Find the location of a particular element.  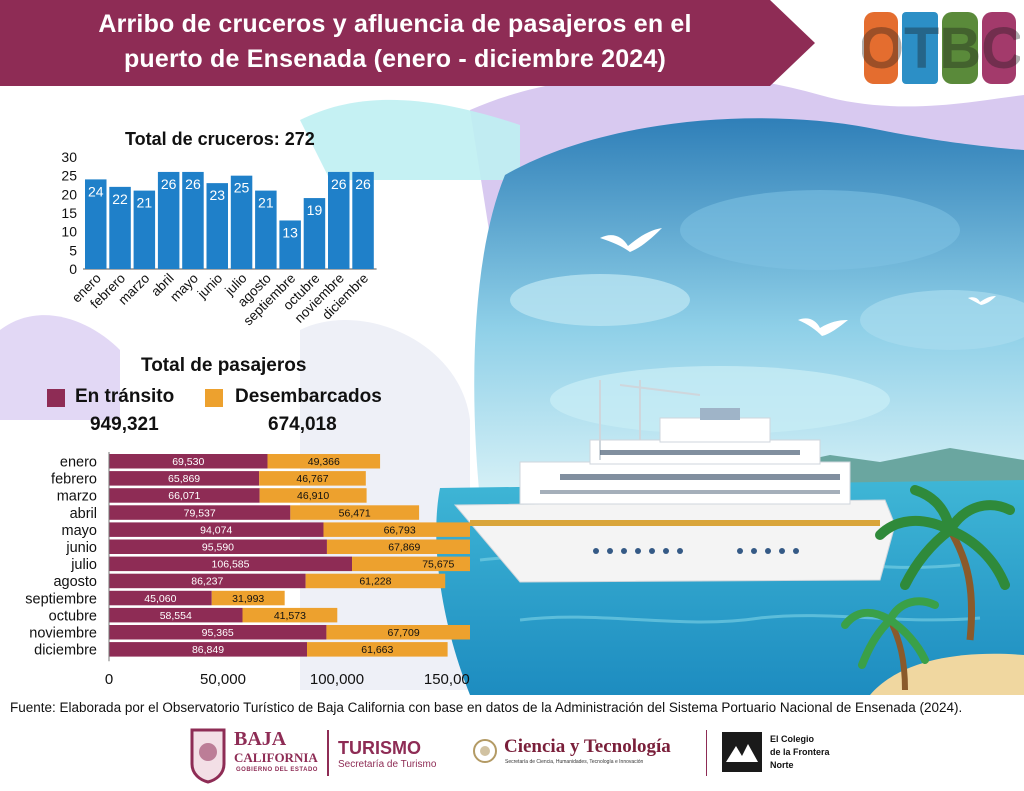

bar-disembarked-value: 31,993 is located at coordinates (248, 599).